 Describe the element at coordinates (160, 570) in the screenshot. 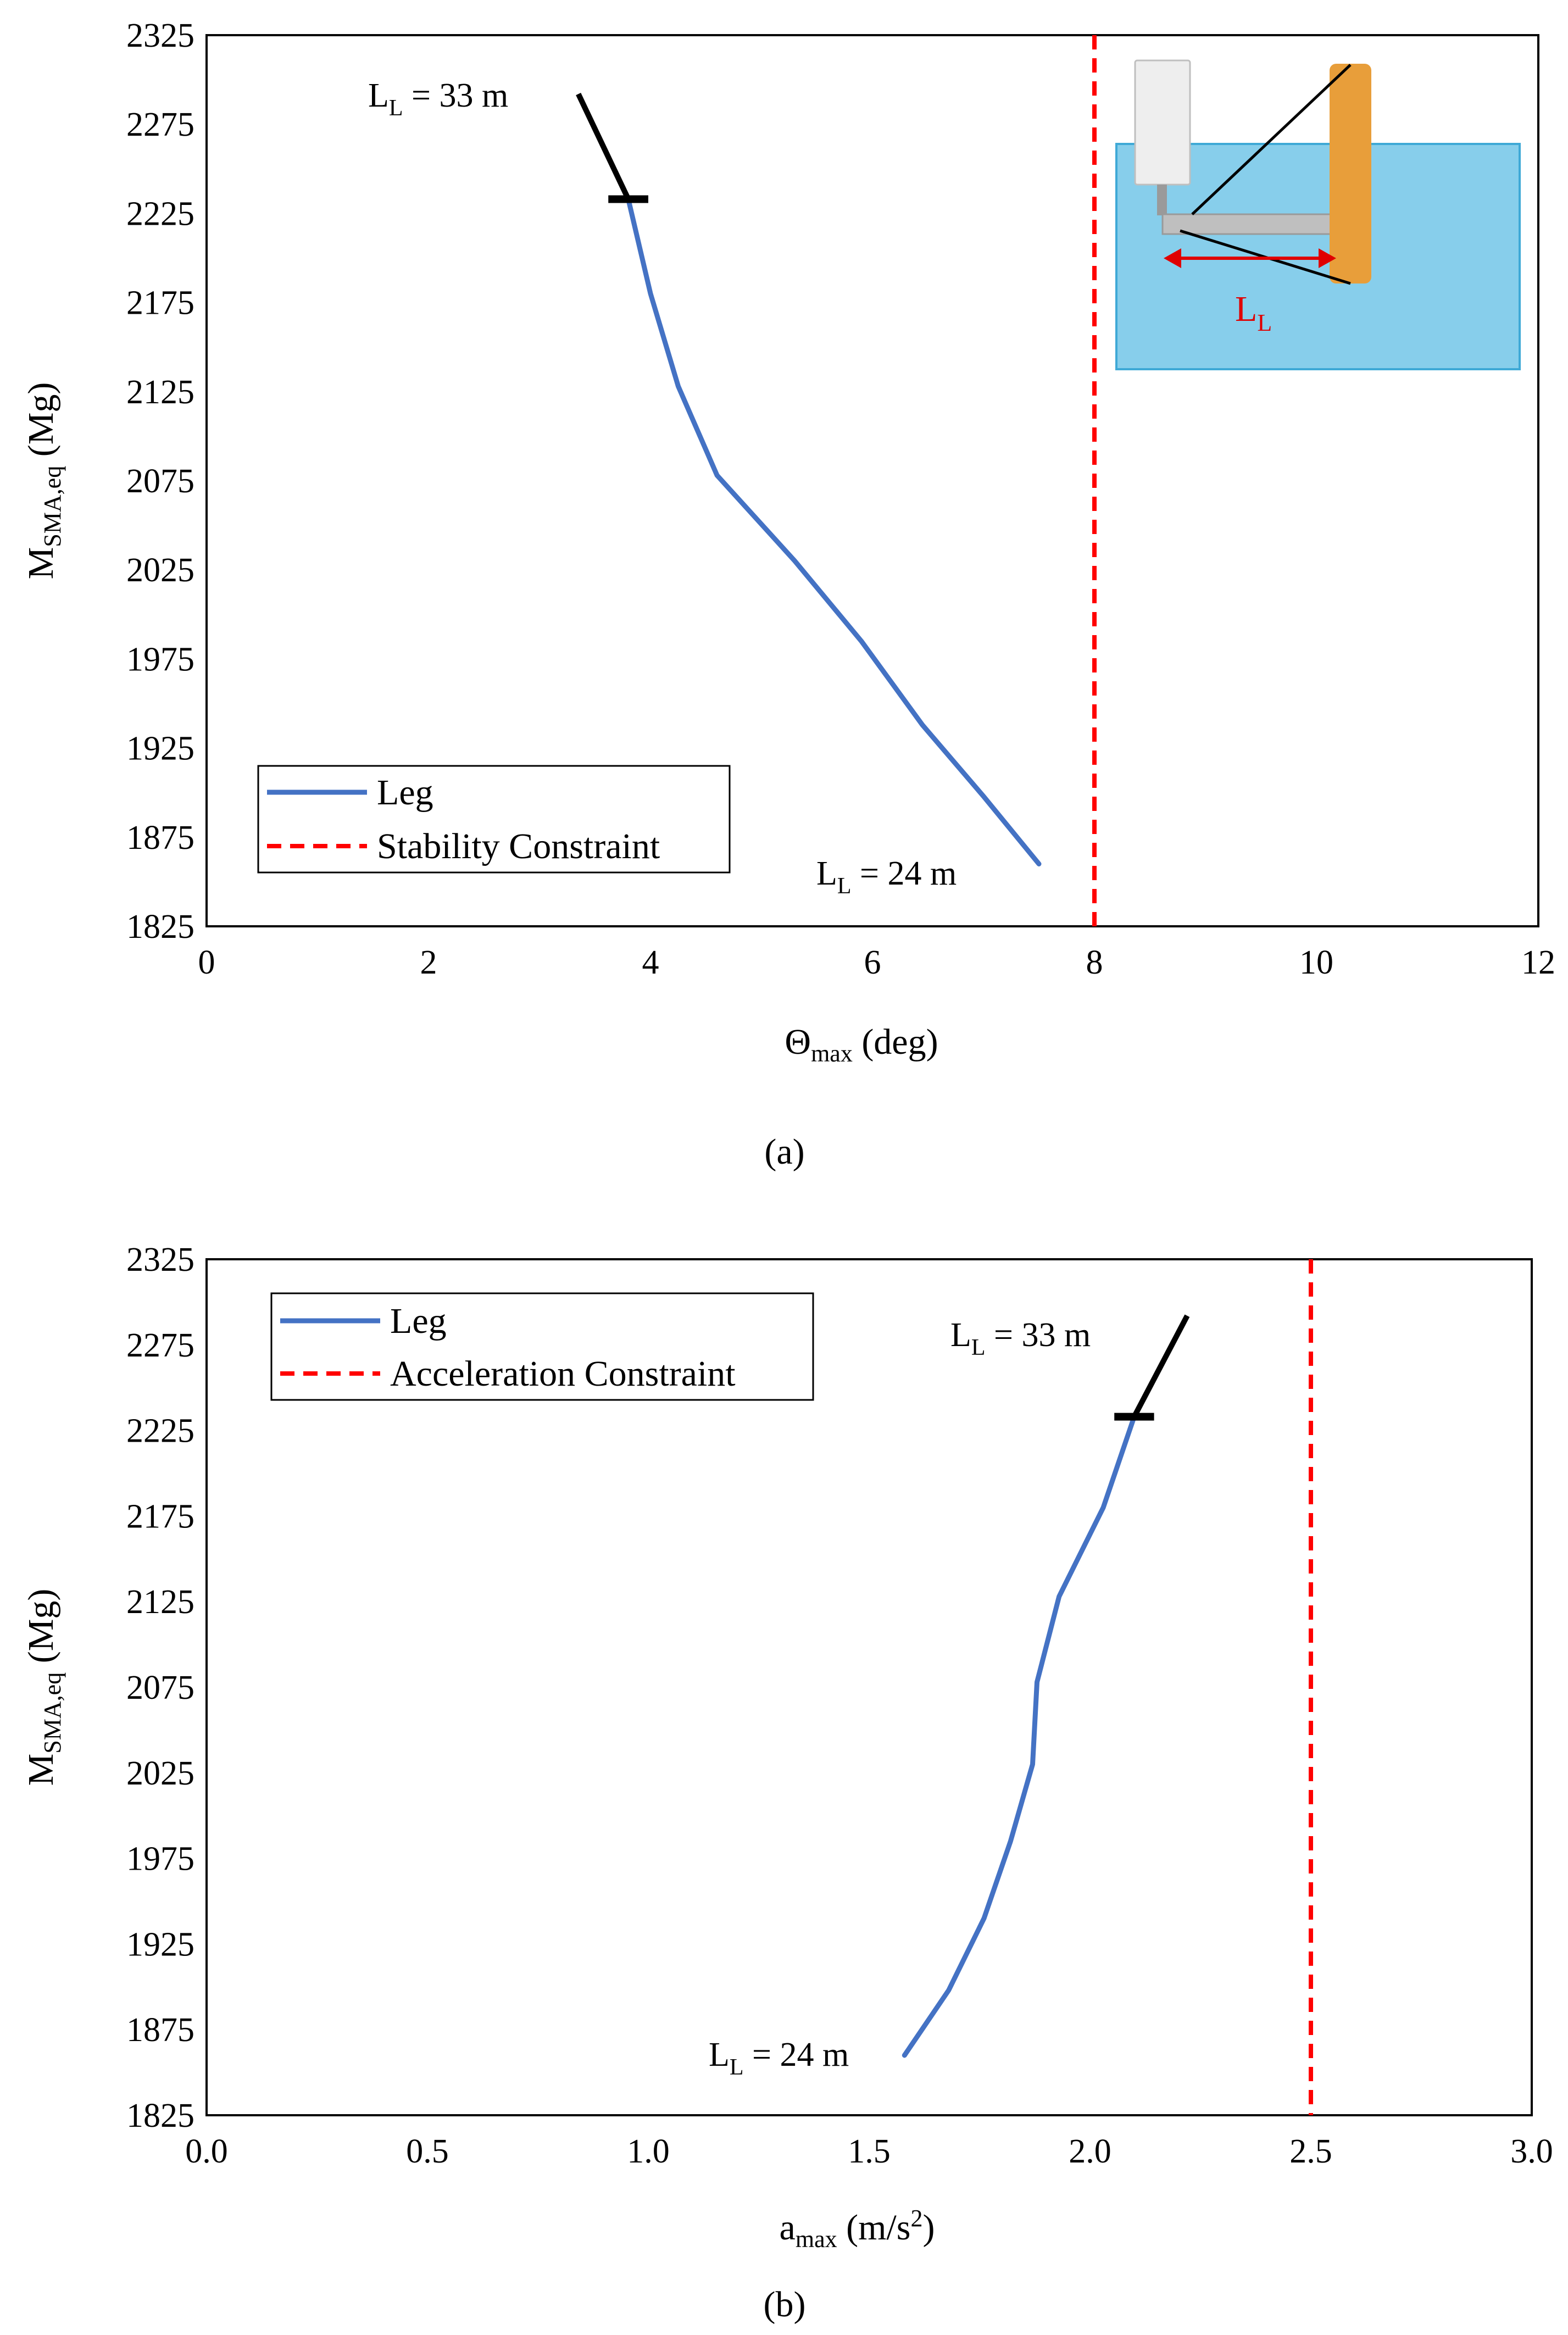

I see `chart-a-y-tick-label: 2025` at that location.